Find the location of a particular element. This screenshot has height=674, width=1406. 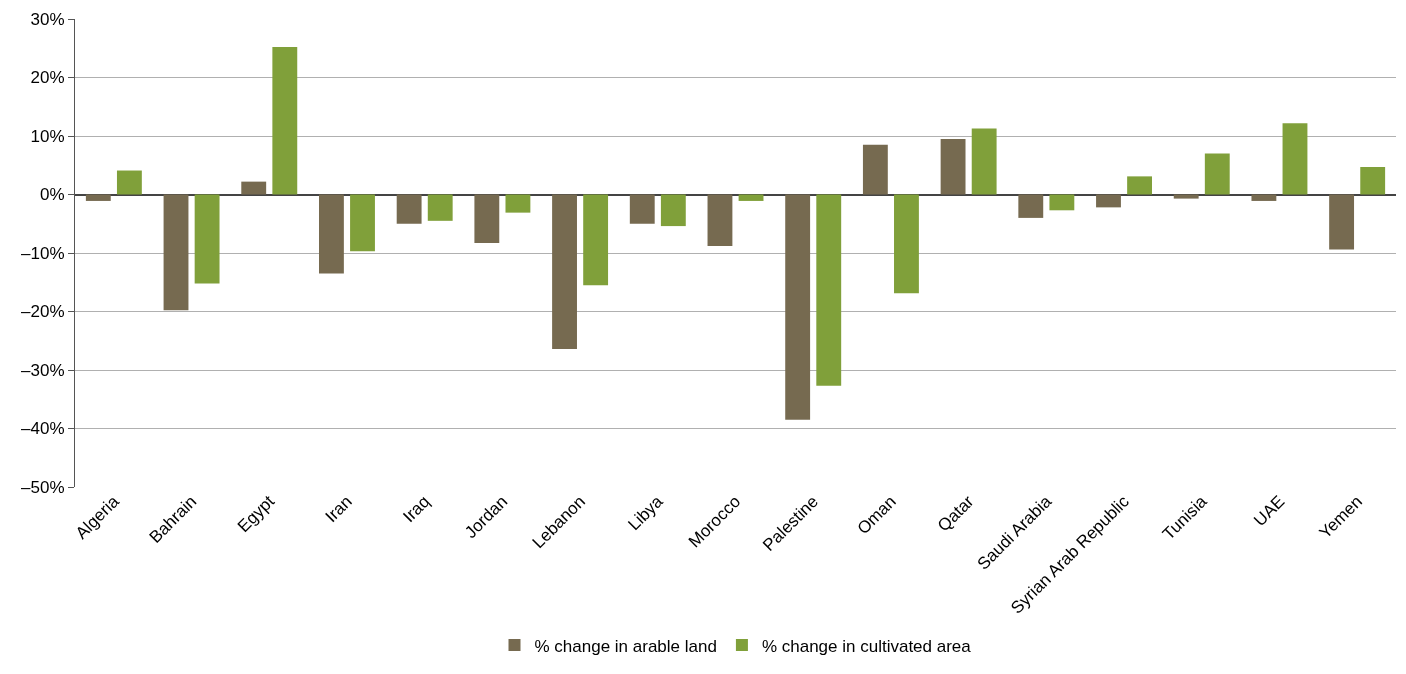

y-tick-label: –10% is located at coordinates (43, 253).